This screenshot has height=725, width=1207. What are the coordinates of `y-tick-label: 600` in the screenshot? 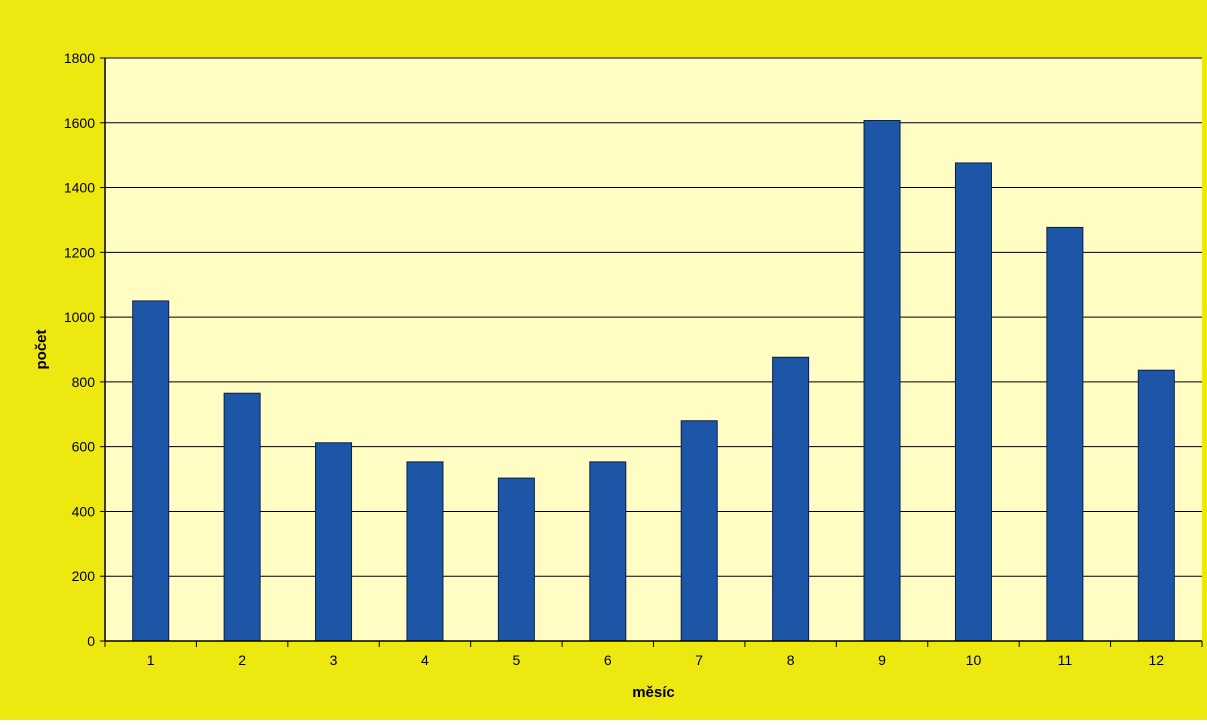 It's located at (84, 447).